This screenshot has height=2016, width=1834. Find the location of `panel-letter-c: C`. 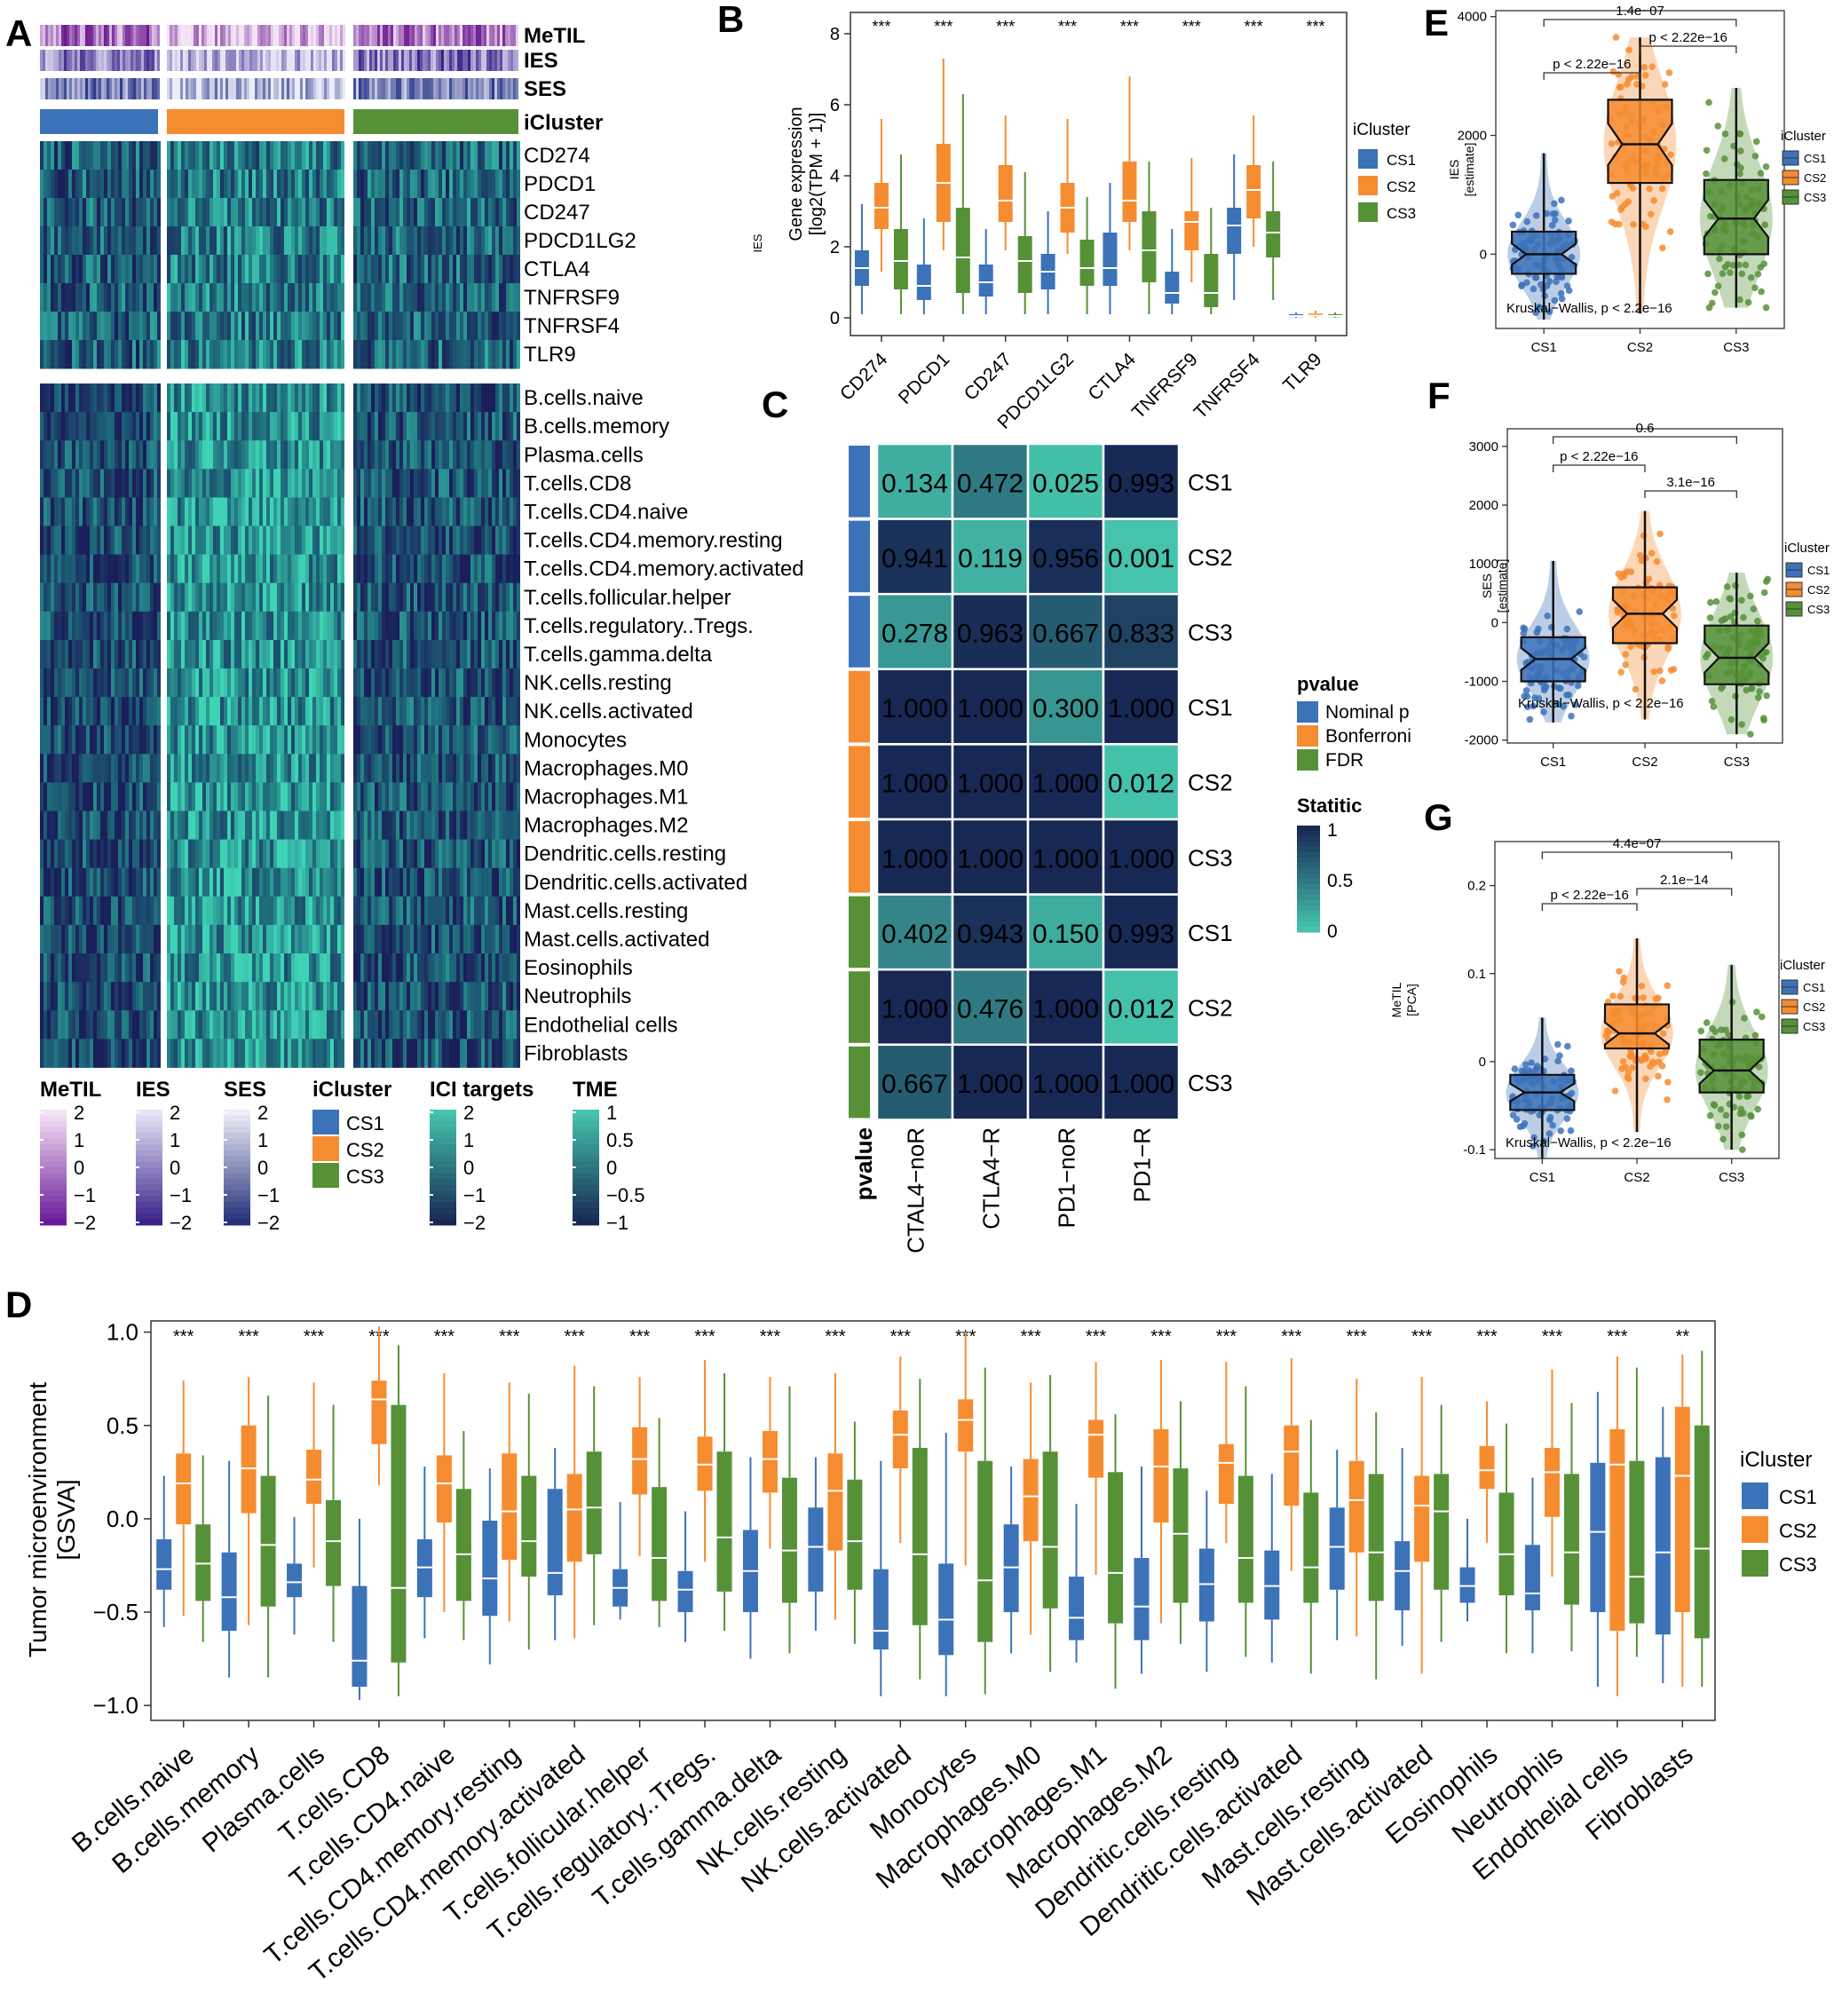

panel-letter-c: C is located at coordinates (775, 404).